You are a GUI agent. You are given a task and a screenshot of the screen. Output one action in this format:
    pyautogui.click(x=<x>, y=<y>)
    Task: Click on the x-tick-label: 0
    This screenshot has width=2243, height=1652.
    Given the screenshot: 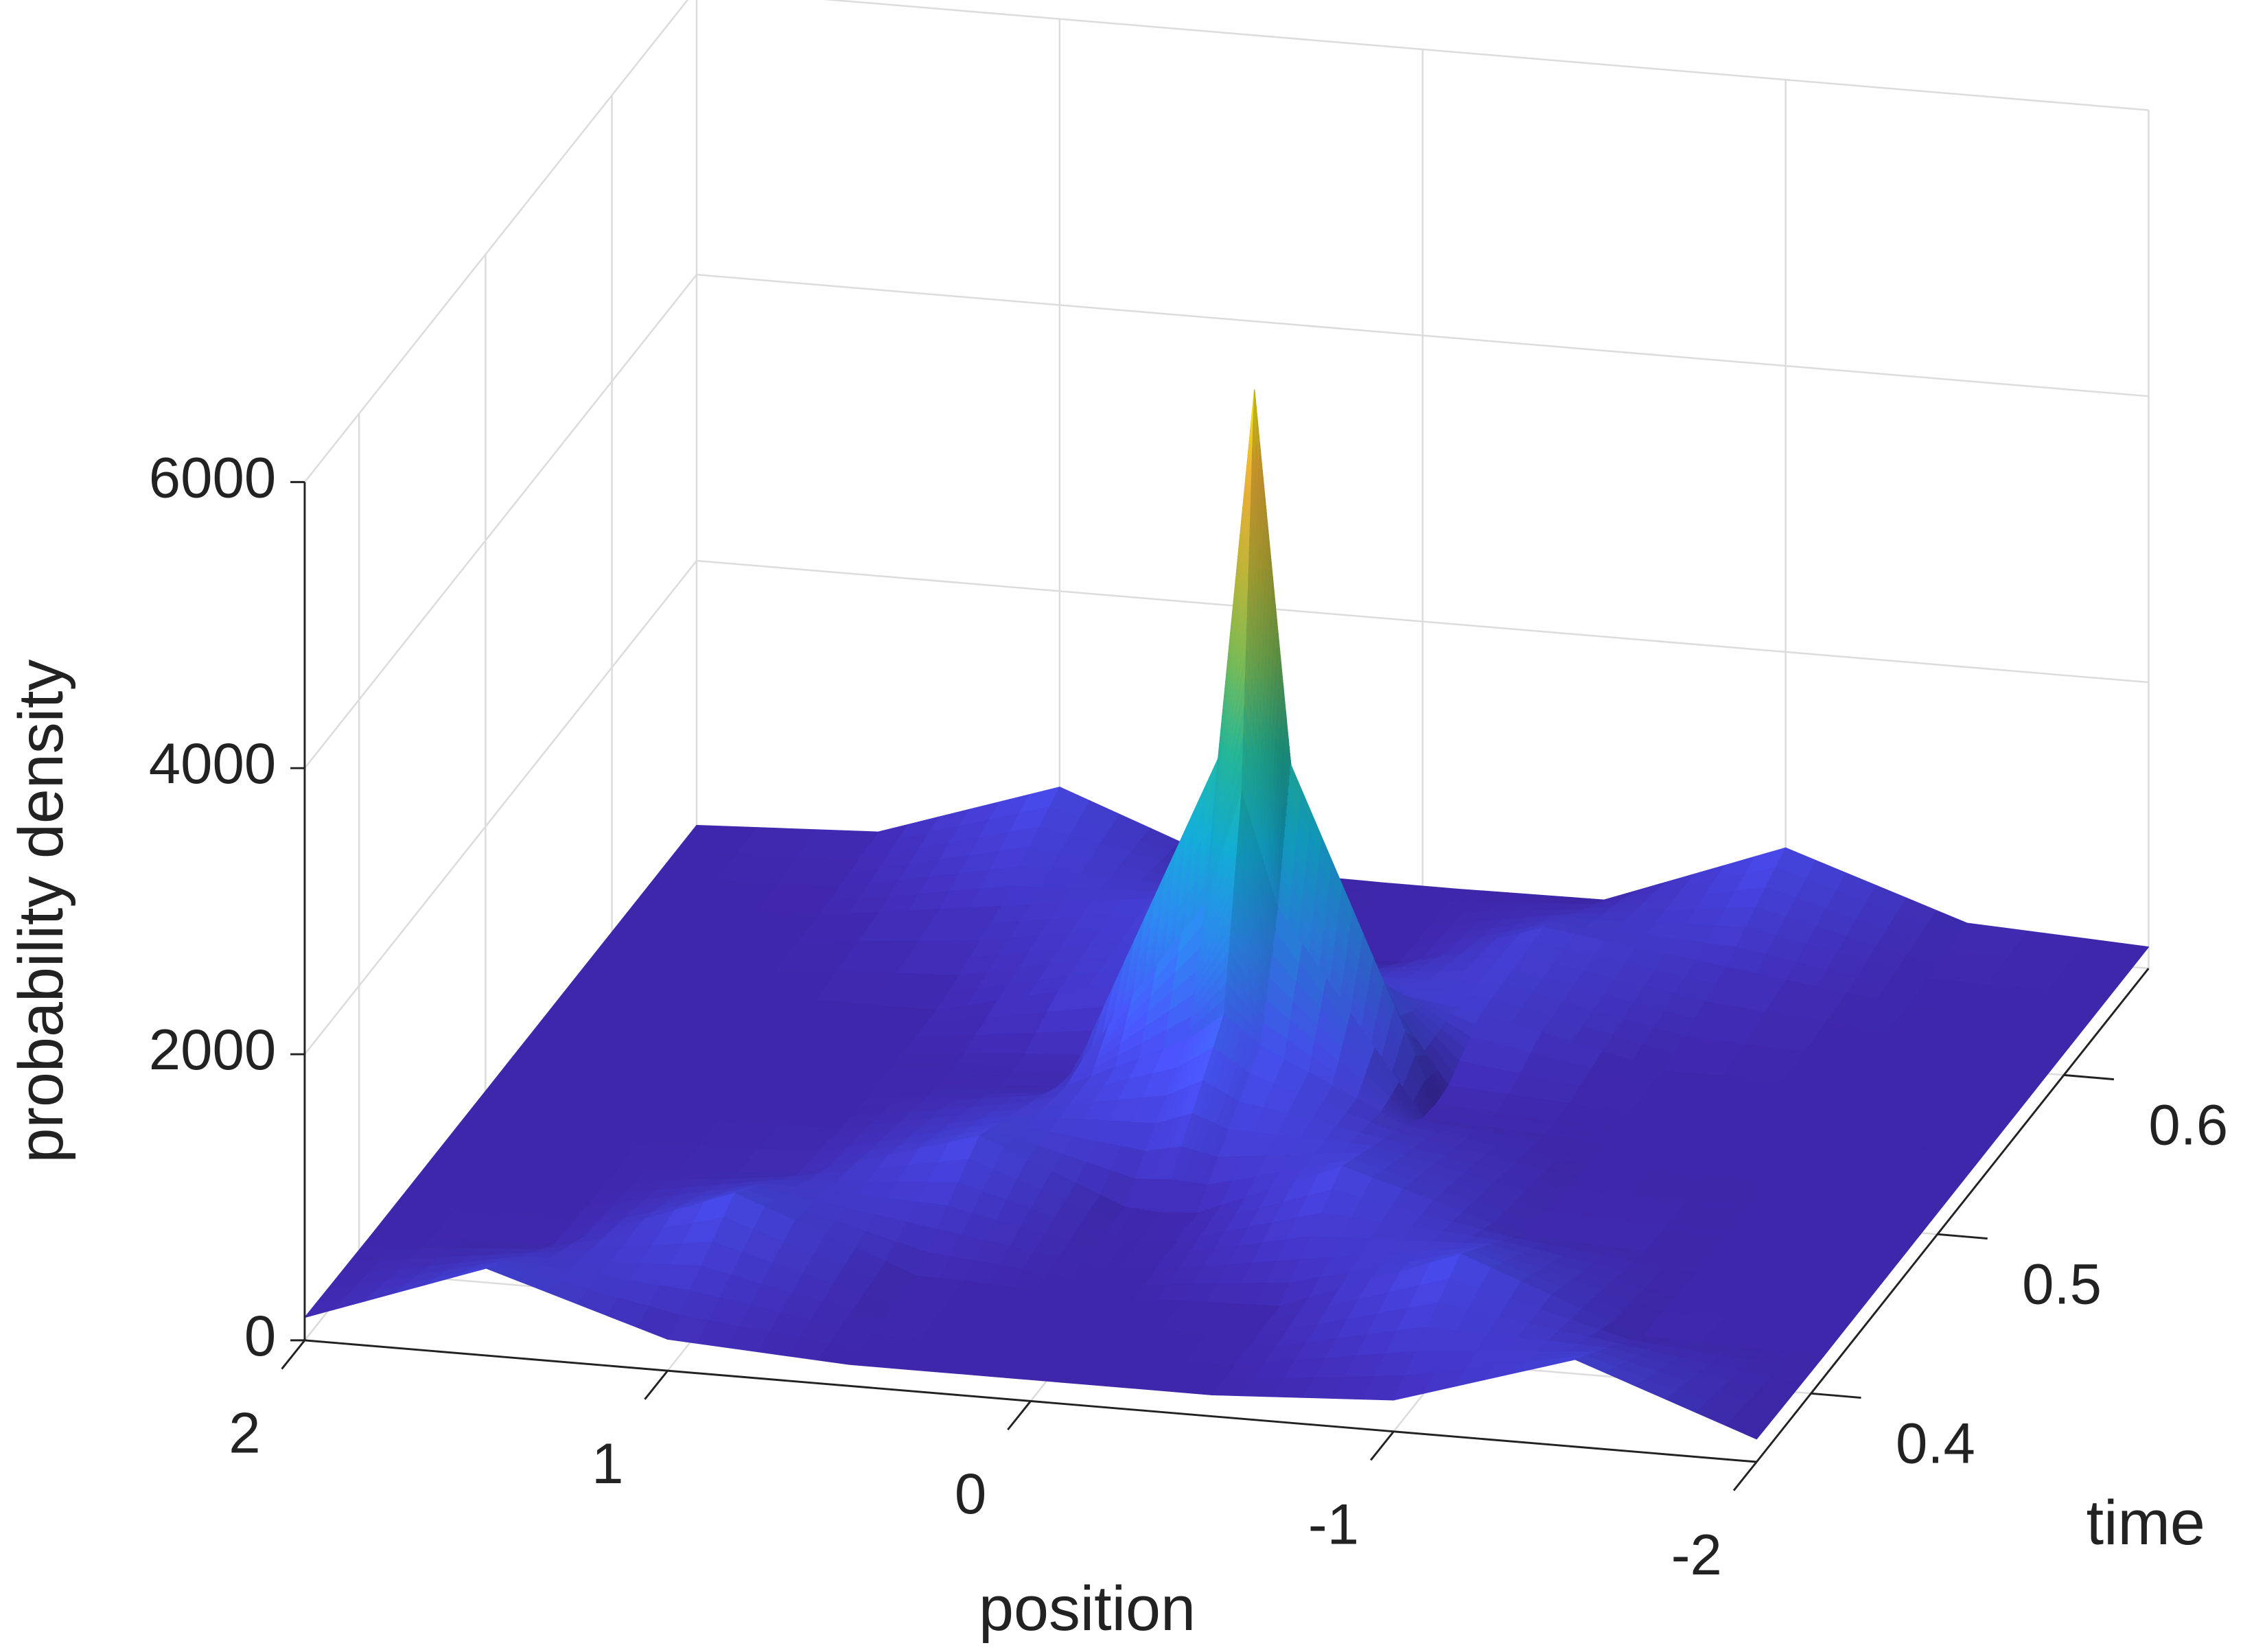 What is the action you would take?
    pyautogui.click(x=970, y=1494)
    